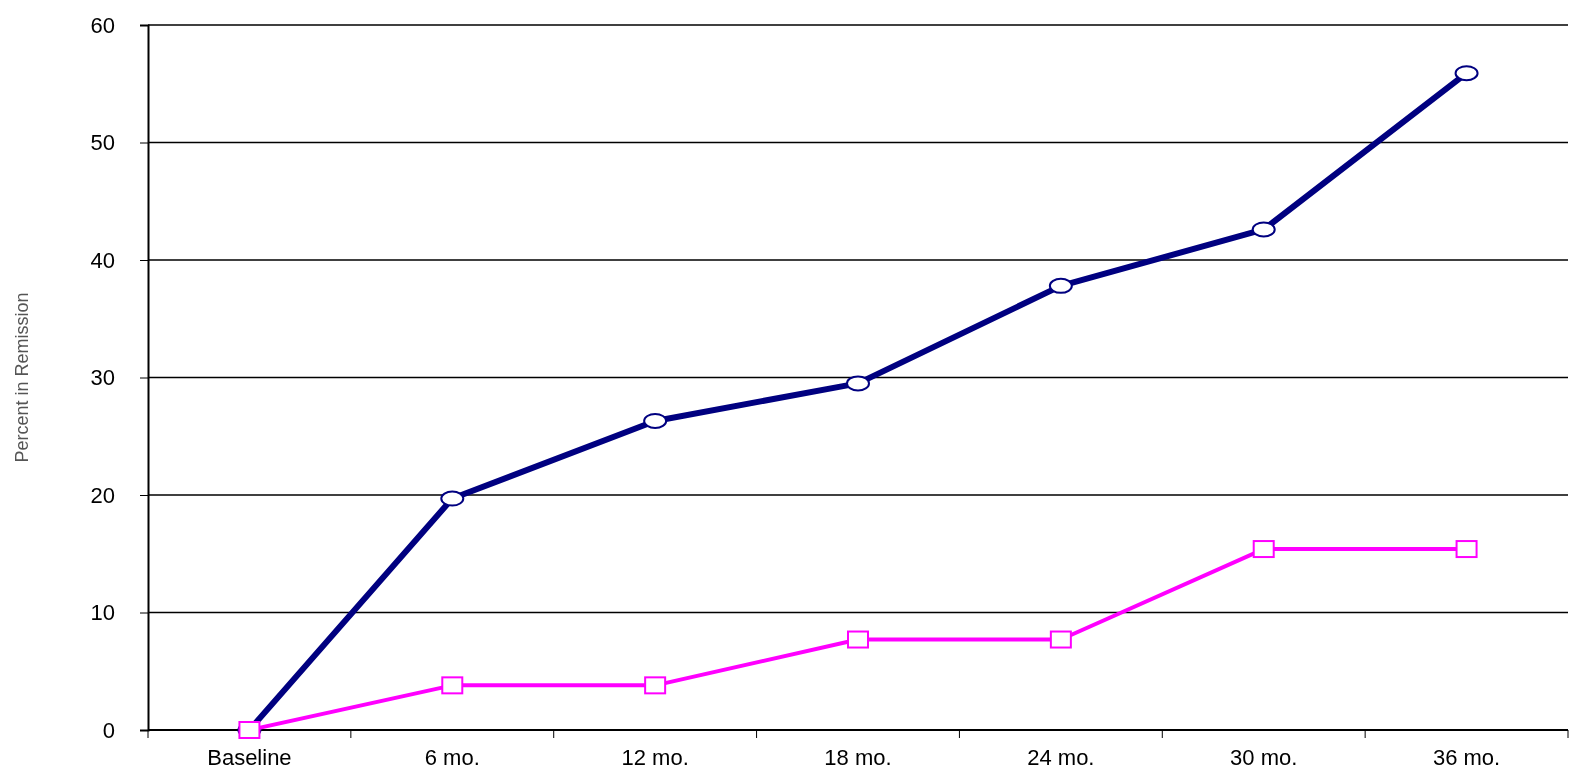  Describe the element at coordinates (249, 757) in the screenshot. I see `x-tick-label: Baseline` at that location.